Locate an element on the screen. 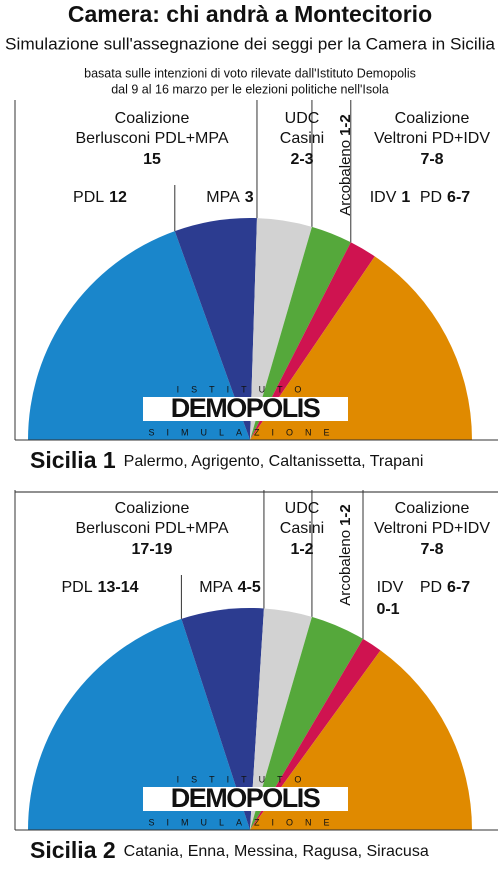 The height and width of the screenshot is (887, 500). party-label: PDL 13-14 is located at coordinates (99, 587).